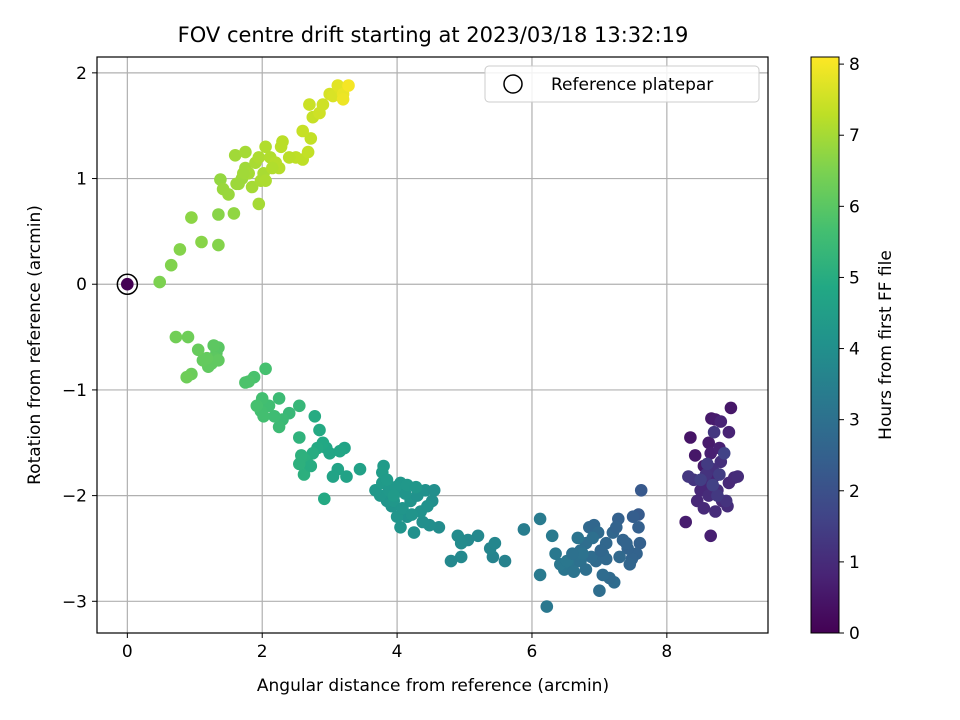 This screenshot has width=960, height=720. What do you see at coordinates (397, 652) in the screenshot?
I see `x-tick-label: 4` at bounding box center [397, 652].